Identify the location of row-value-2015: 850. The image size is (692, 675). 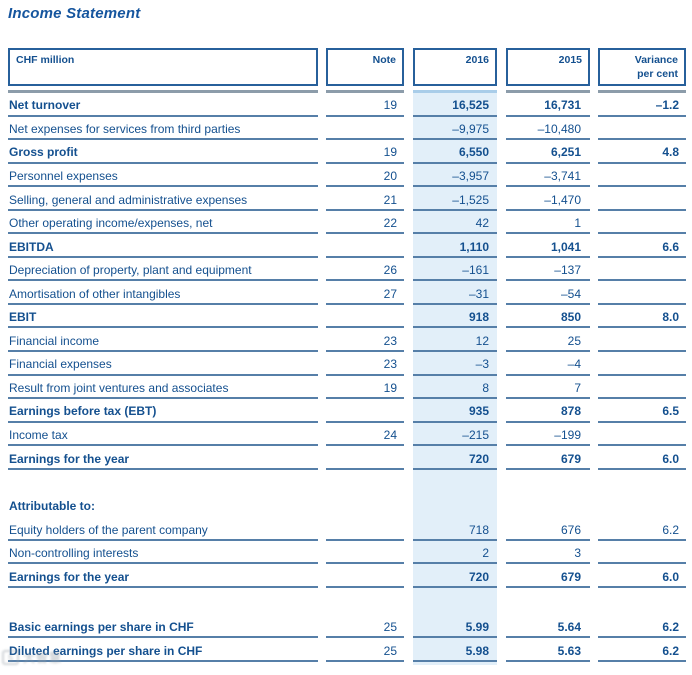
(548, 320).